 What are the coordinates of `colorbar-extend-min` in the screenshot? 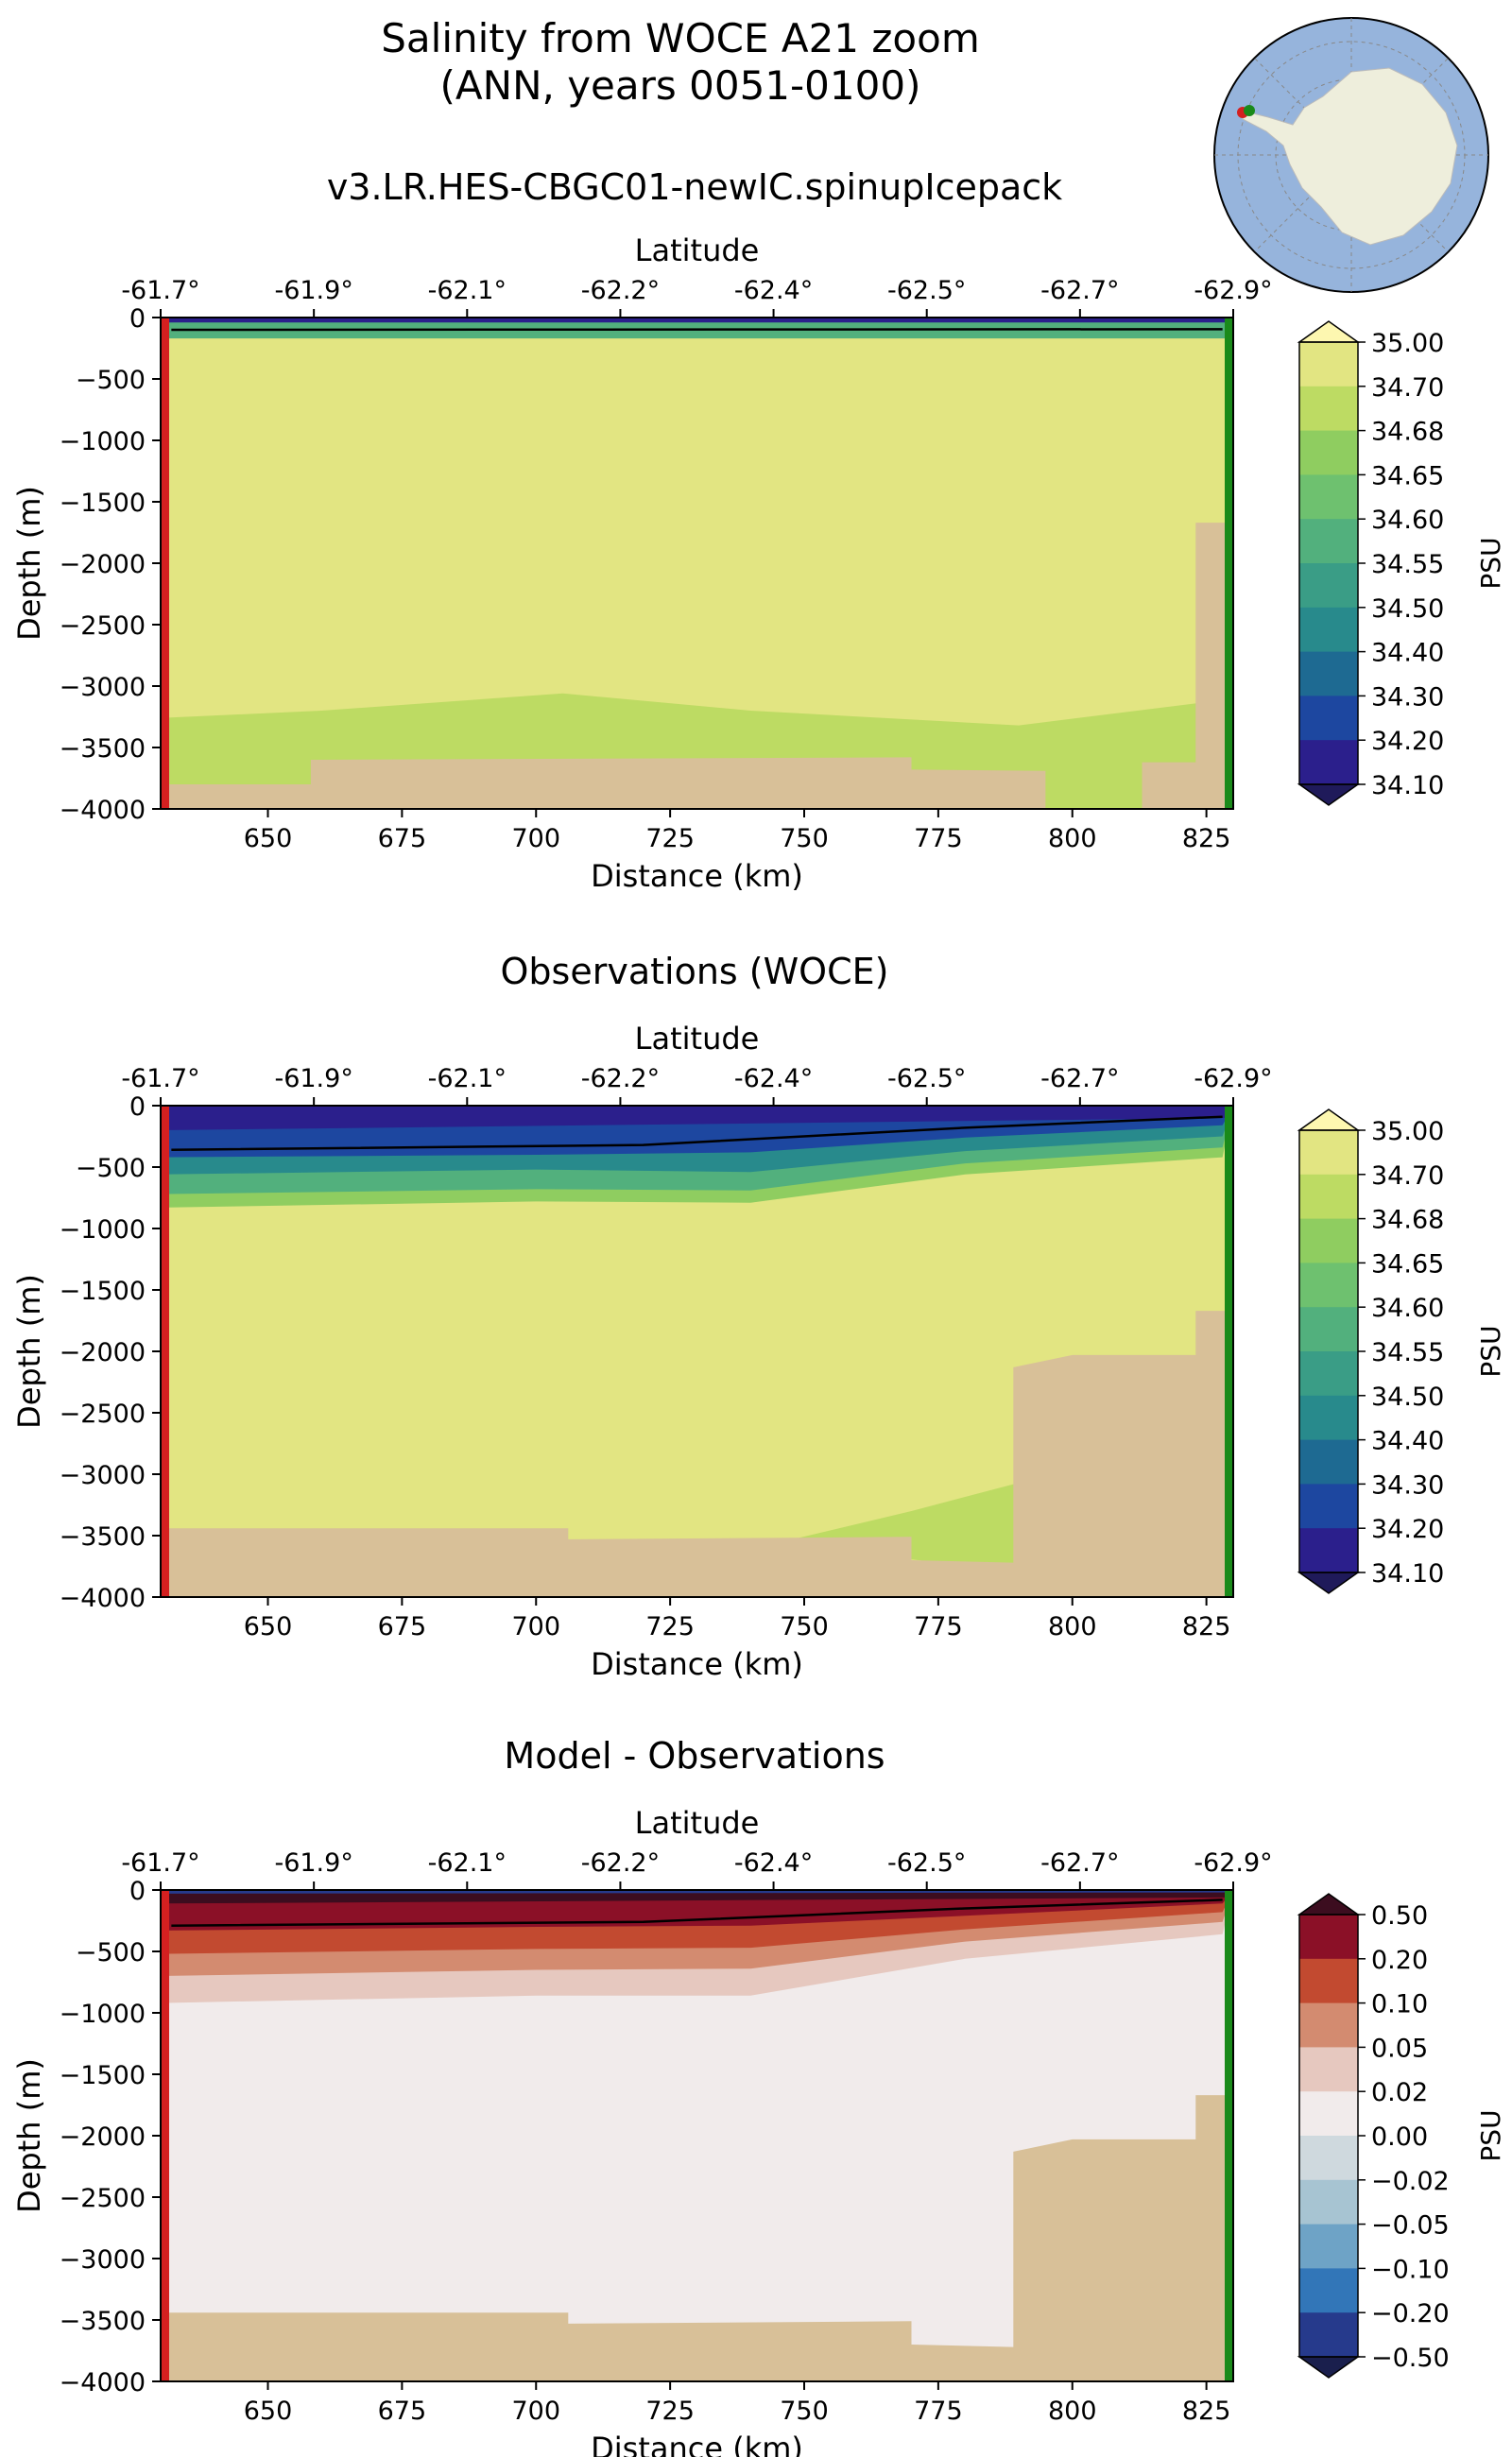 It's located at (1329, 1583).